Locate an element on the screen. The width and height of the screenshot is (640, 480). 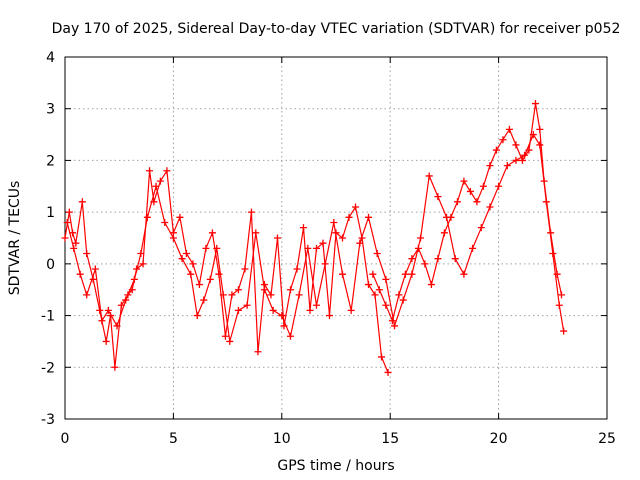
y-tick-label: -2 is located at coordinates (48, 368).